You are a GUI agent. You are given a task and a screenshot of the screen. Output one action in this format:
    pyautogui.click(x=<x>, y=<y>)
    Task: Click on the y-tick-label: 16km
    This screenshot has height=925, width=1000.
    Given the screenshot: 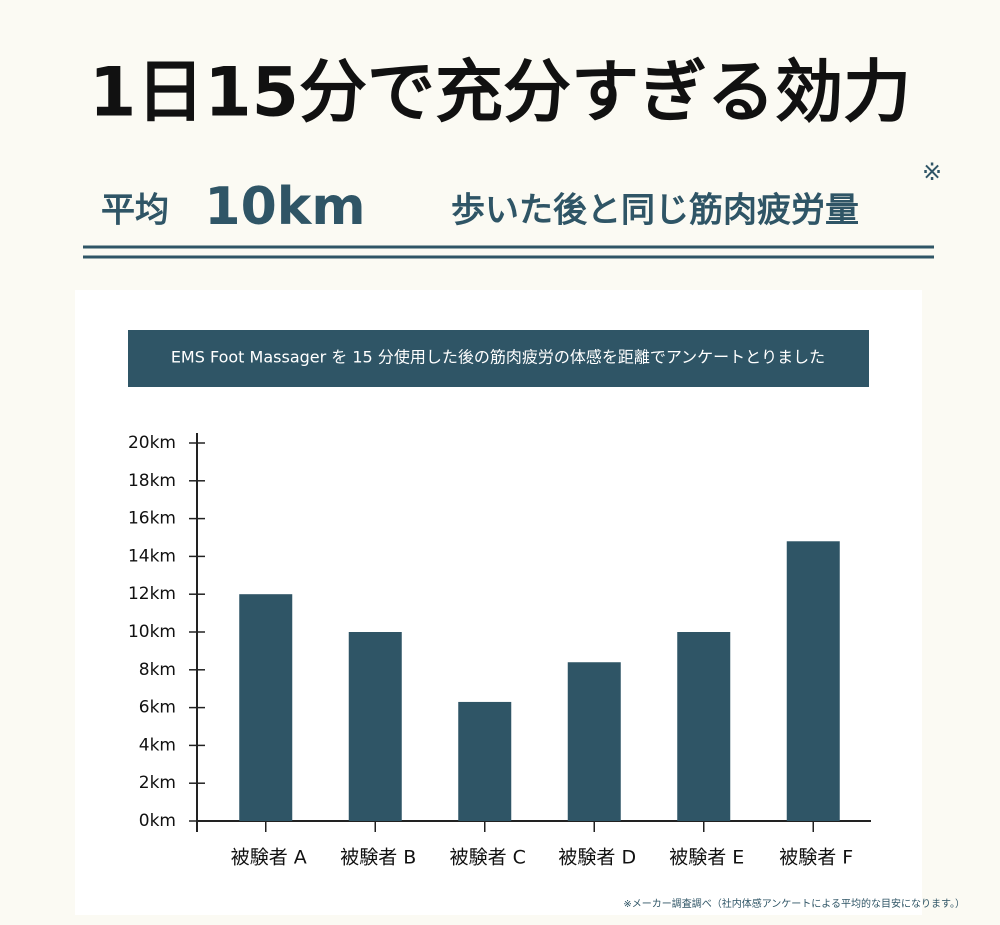 What is the action you would take?
    pyautogui.click(x=152, y=519)
    